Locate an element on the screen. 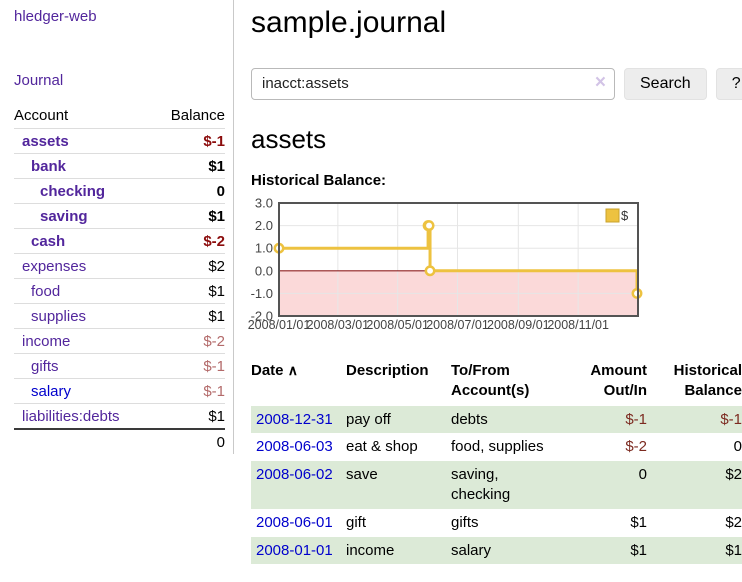 This screenshot has height=582, width=742. x-axis-tick-label: 2008/05/01 is located at coordinates (397, 325).